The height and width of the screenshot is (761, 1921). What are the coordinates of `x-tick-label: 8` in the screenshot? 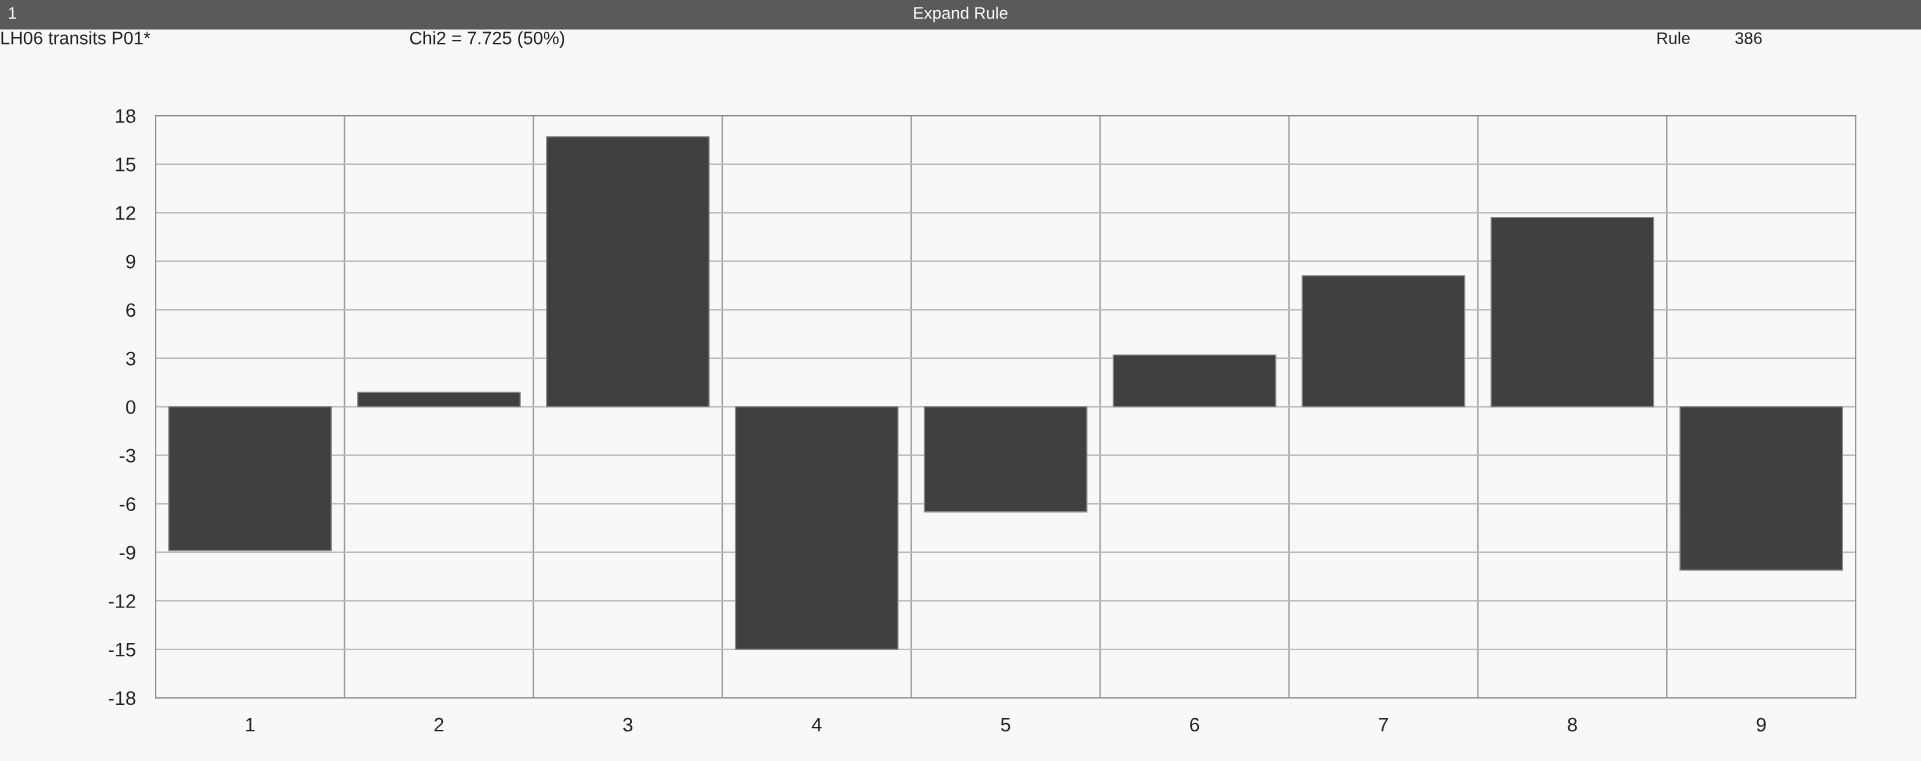 It's located at (1572, 724).